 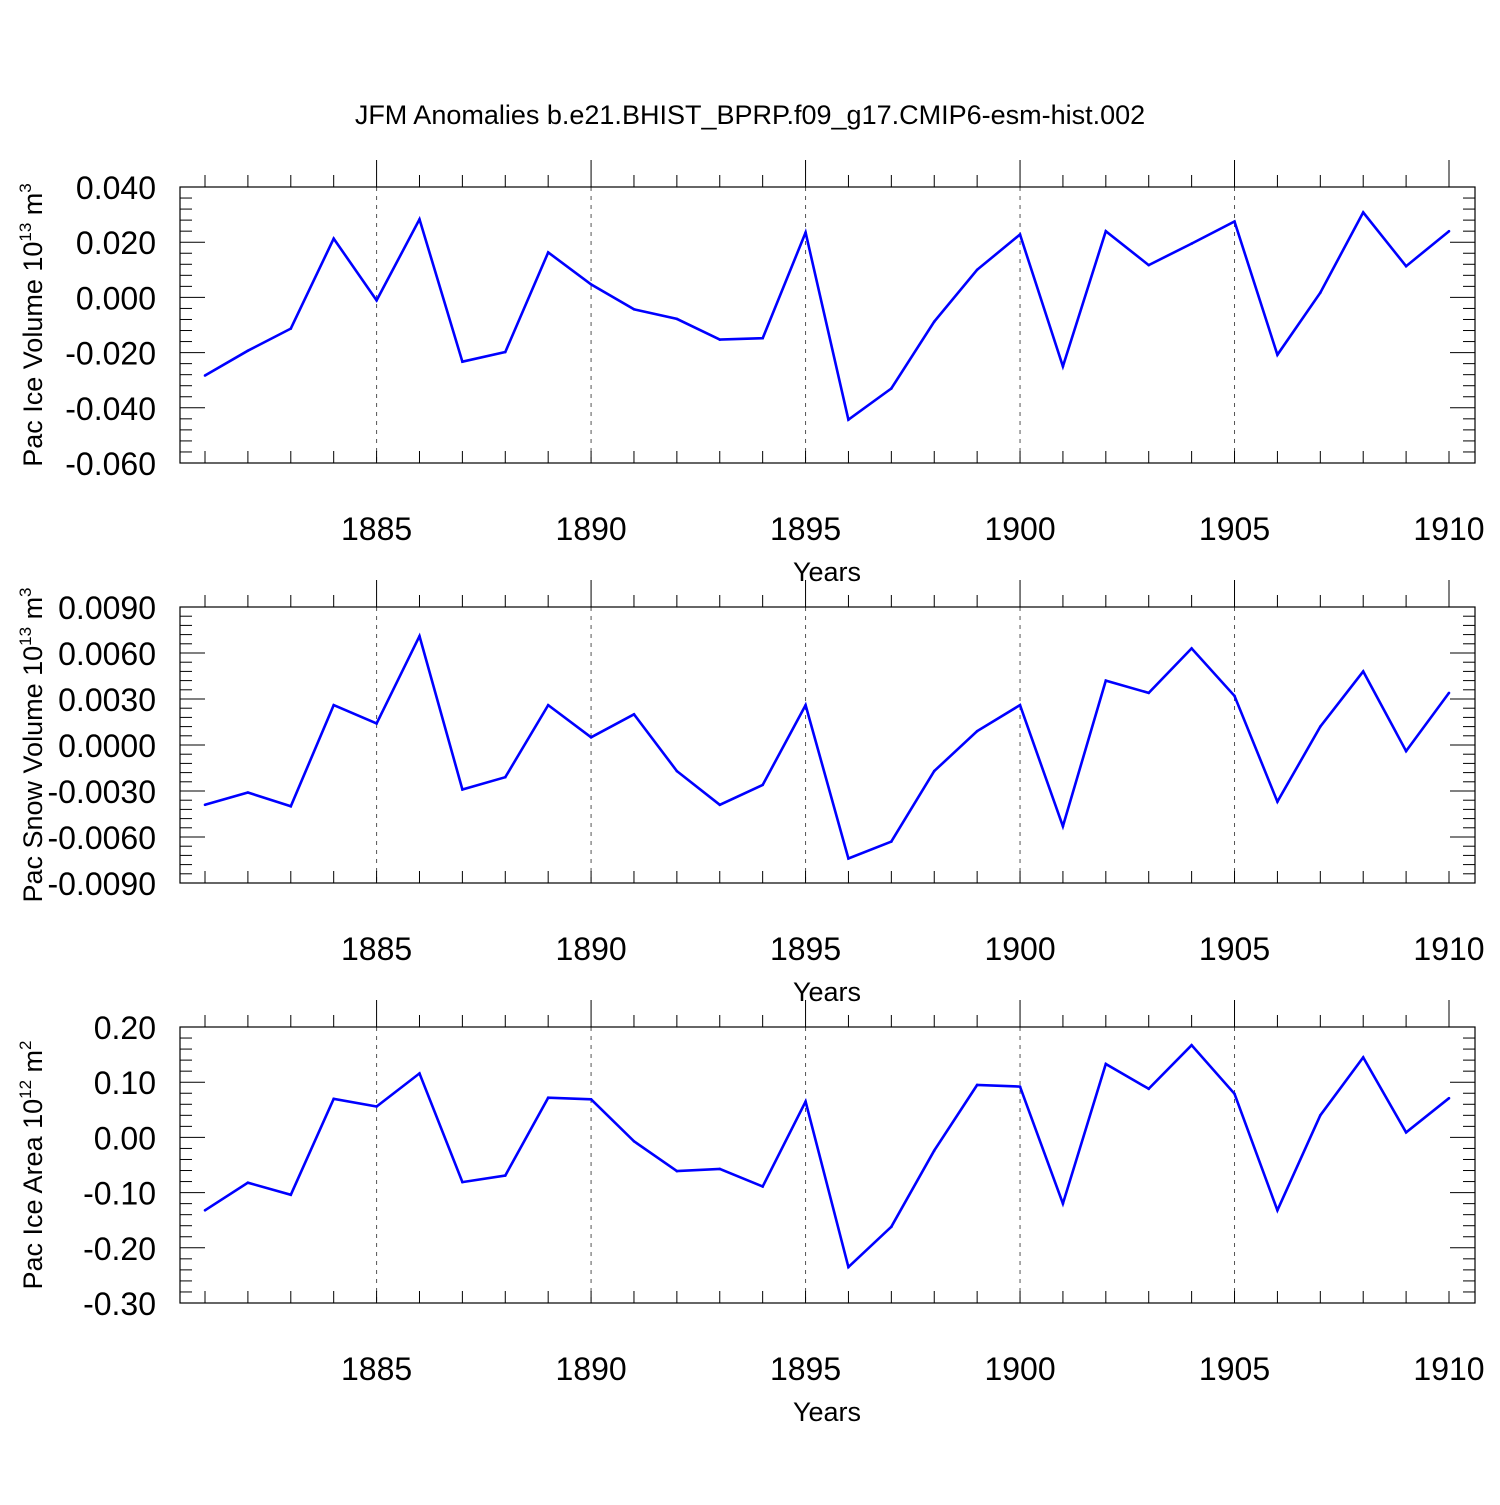 I want to click on y-axis-label: Pac Ice Area 1012 m2, so click(x=32, y=1164).